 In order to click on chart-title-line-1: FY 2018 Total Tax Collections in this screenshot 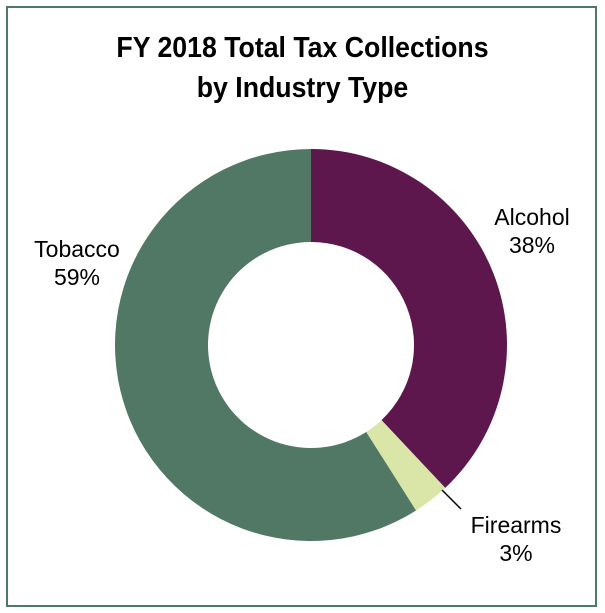, I will do `click(302, 48)`.